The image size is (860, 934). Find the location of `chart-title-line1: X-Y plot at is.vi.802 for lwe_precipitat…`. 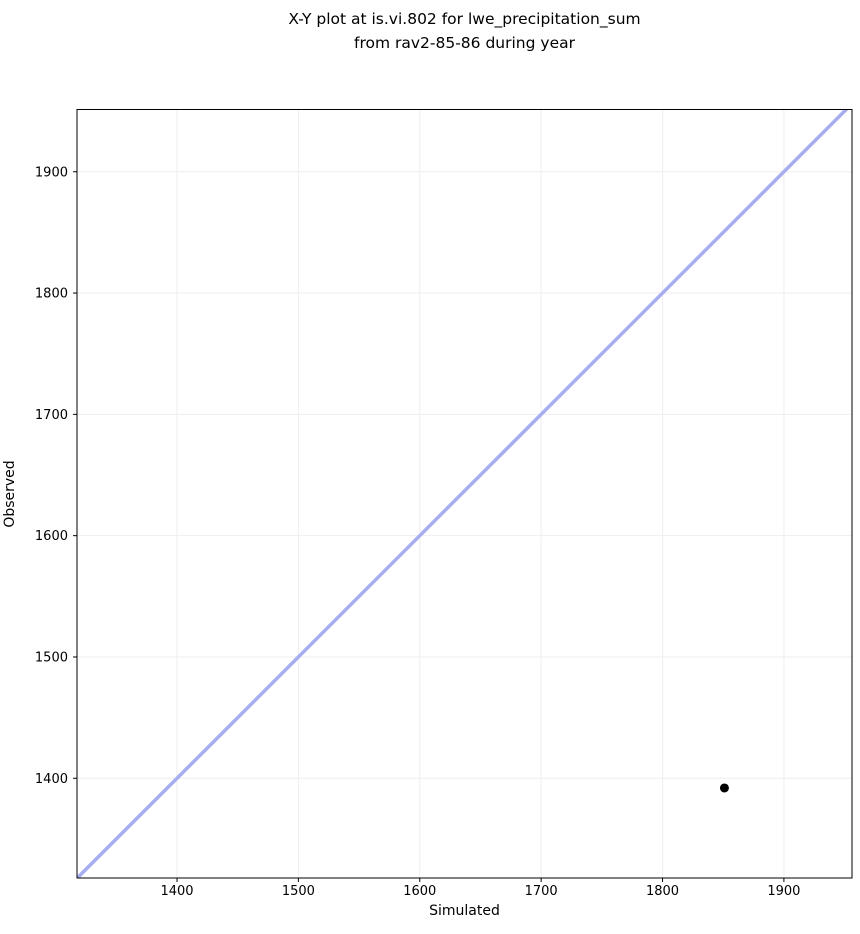

chart-title-line1: X-Y plot at is.vi.802 for lwe_precipitat… is located at coordinates (464, 19).